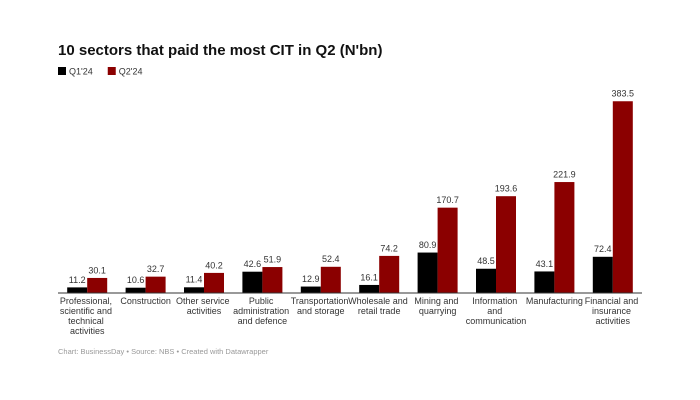  Describe the element at coordinates (486, 261) in the screenshot. I see `value-label: 48.5` at that location.